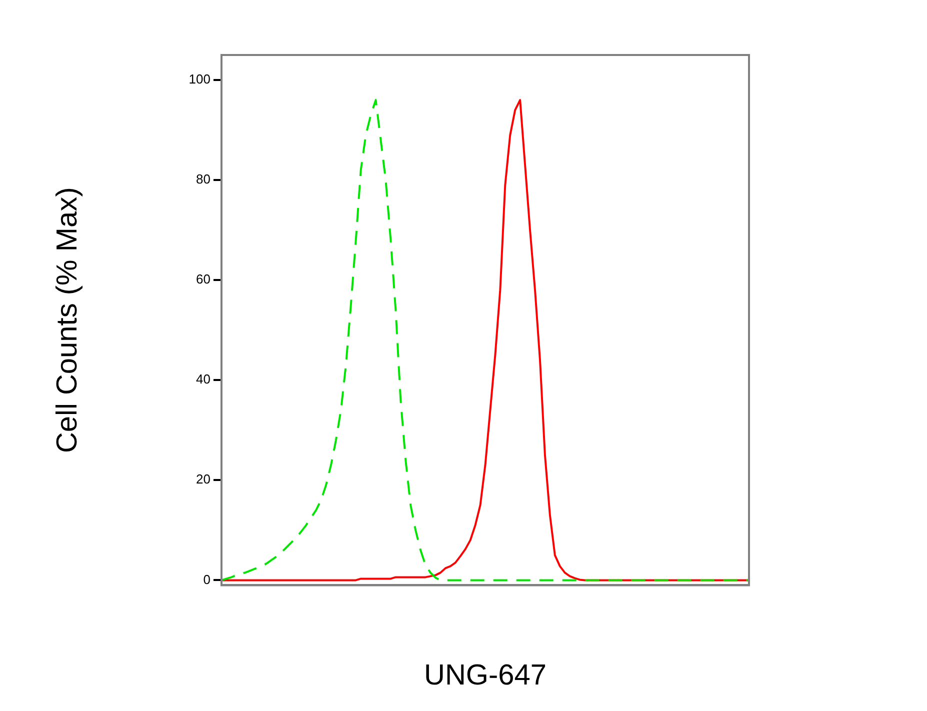 The width and height of the screenshot is (927, 711). I want to click on x-axis-title: UNG-647, so click(485, 676).